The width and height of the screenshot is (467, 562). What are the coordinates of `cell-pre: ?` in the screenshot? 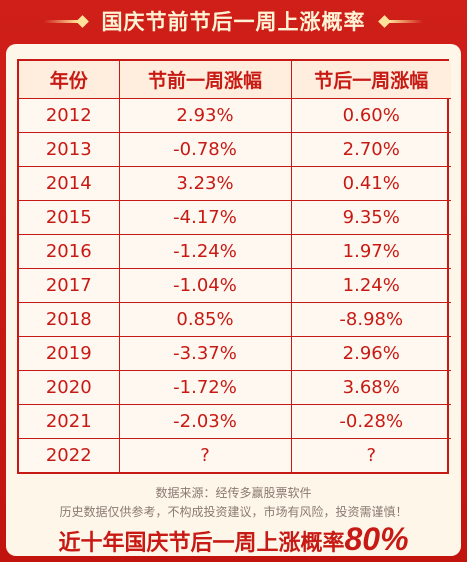 It's located at (205, 455).